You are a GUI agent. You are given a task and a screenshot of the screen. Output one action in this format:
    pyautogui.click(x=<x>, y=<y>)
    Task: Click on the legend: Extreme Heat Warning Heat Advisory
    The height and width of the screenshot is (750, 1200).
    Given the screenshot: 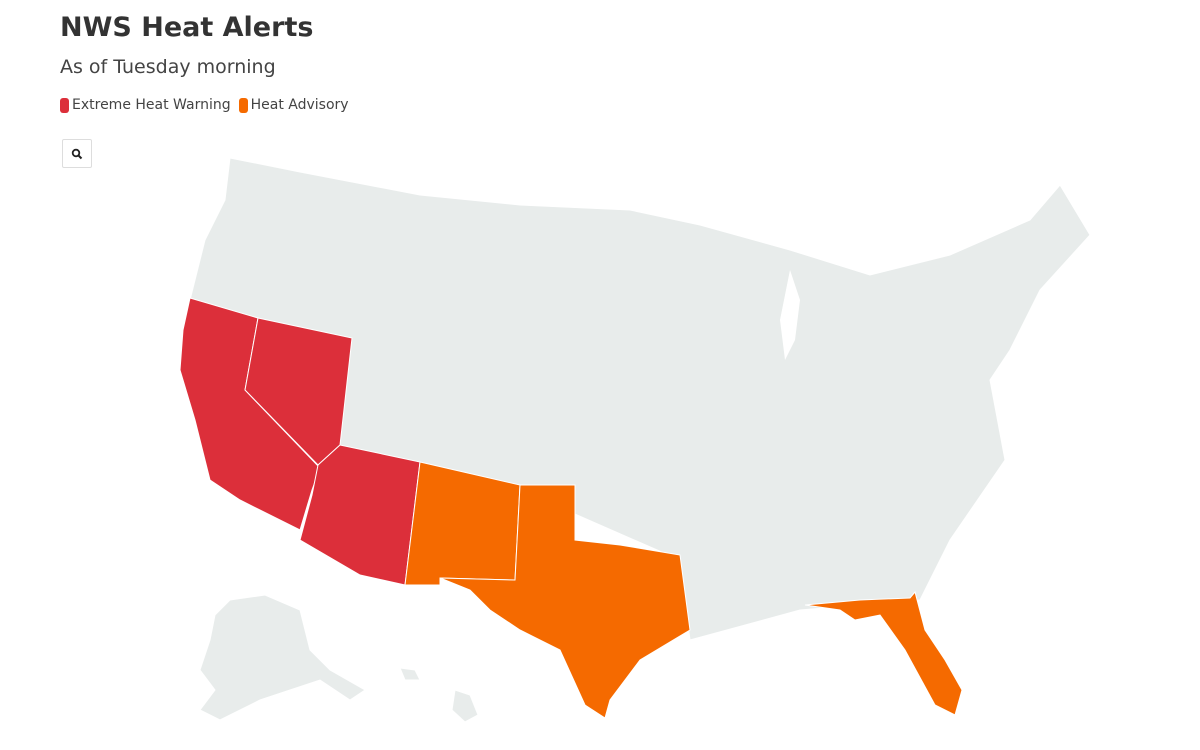 What is the action you would take?
    pyautogui.click(x=204, y=105)
    